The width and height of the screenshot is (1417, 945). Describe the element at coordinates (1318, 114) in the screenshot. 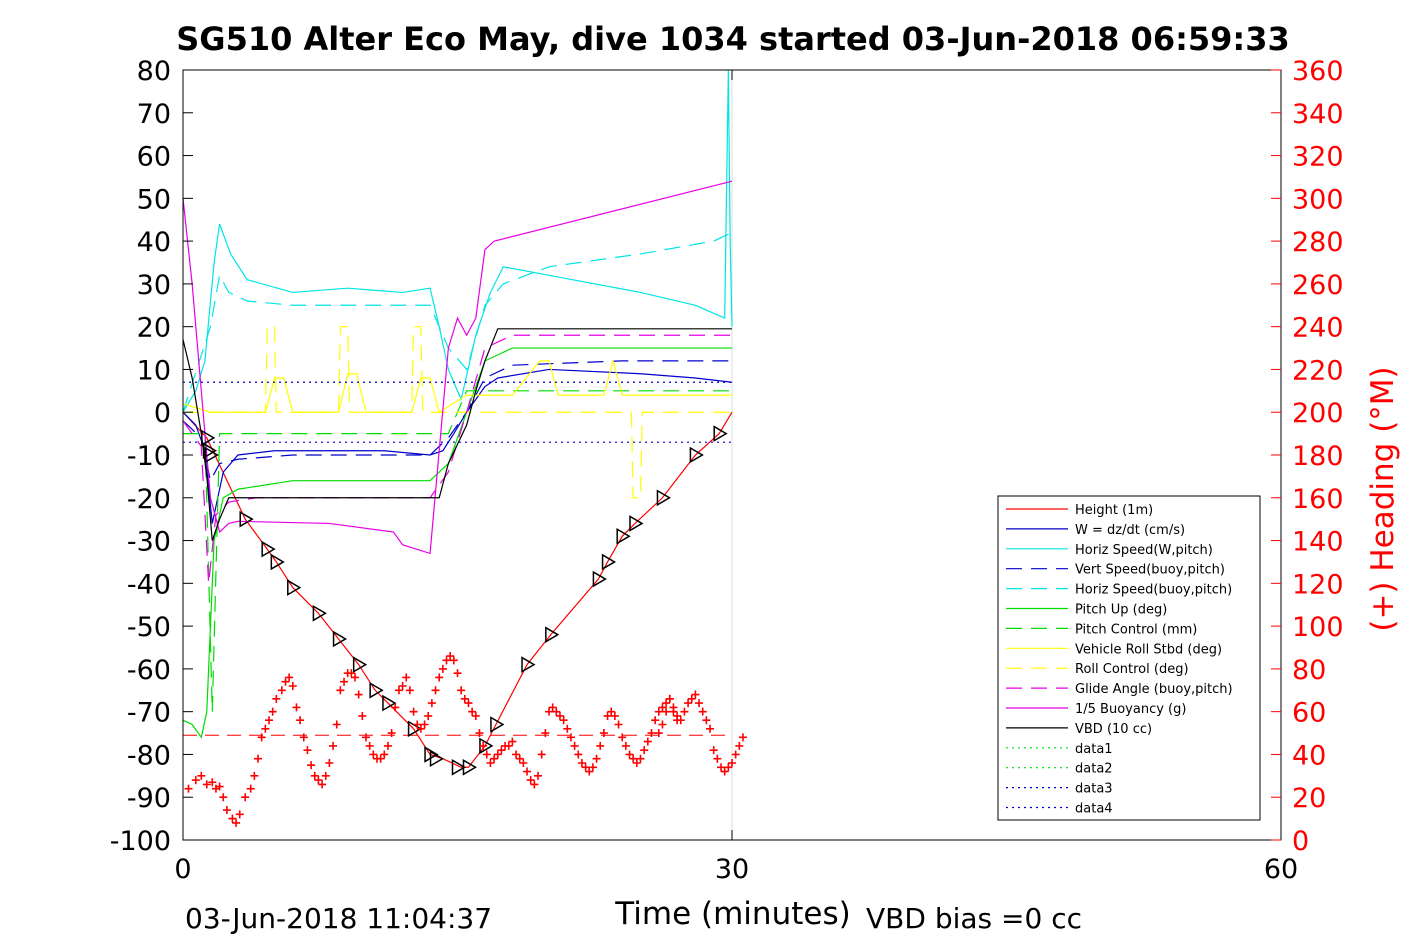

I see `right-tick-label: 340` at that location.